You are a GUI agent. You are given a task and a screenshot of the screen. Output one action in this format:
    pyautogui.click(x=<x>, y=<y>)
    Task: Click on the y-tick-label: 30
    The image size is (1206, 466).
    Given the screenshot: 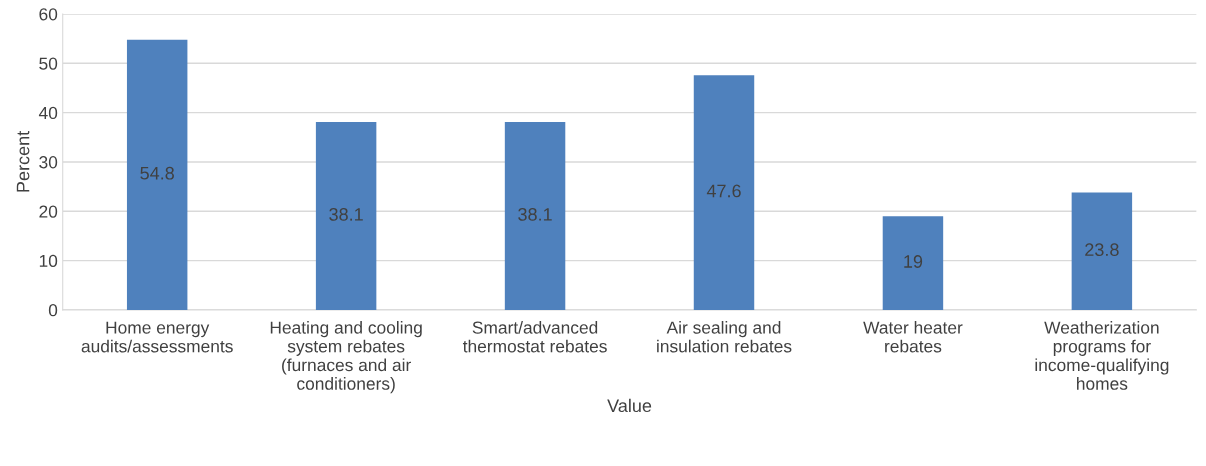 What is the action you would take?
    pyautogui.click(x=48, y=162)
    